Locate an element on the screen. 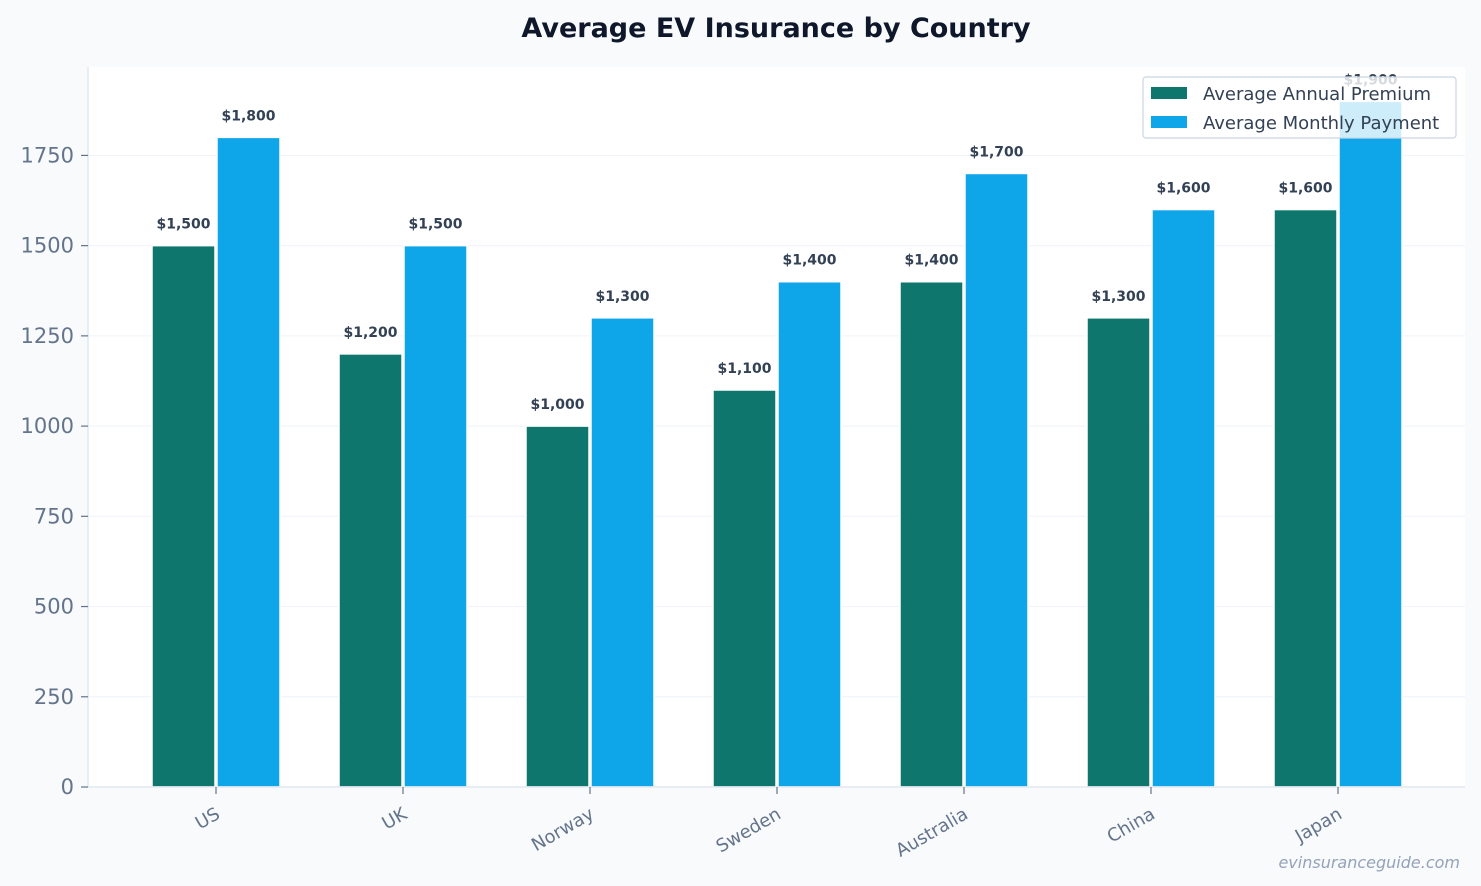  watermark: evinsuranceguide.com is located at coordinates (1369, 862).